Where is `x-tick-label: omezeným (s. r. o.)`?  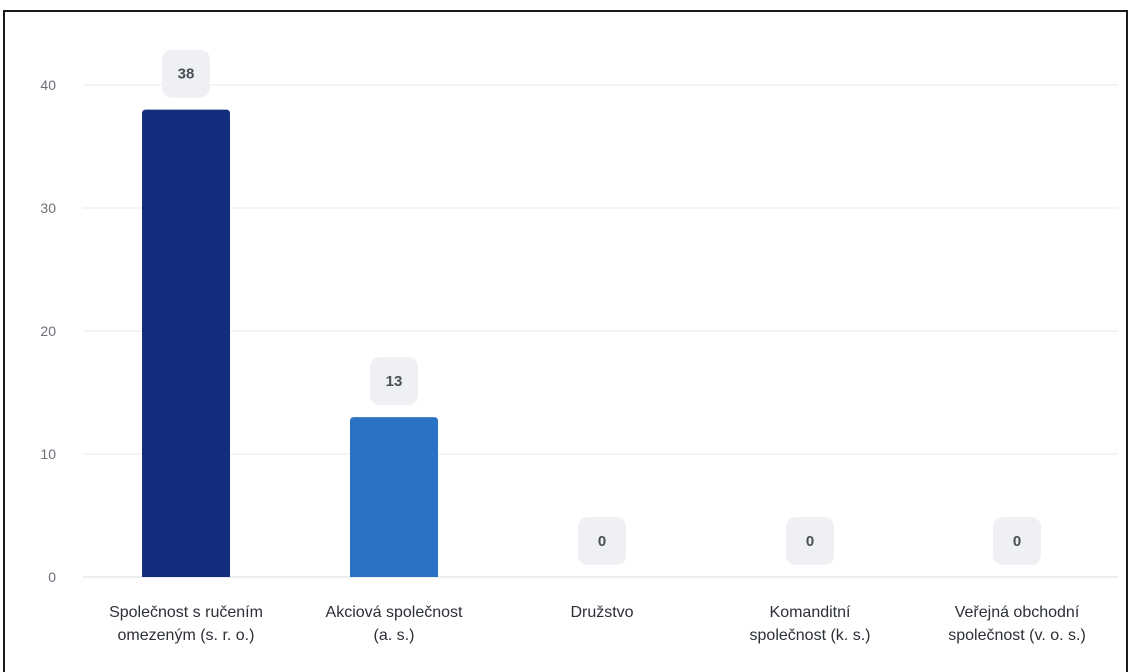 x-tick-label: omezeným (s. r. o.) is located at coordinates (186, 635).